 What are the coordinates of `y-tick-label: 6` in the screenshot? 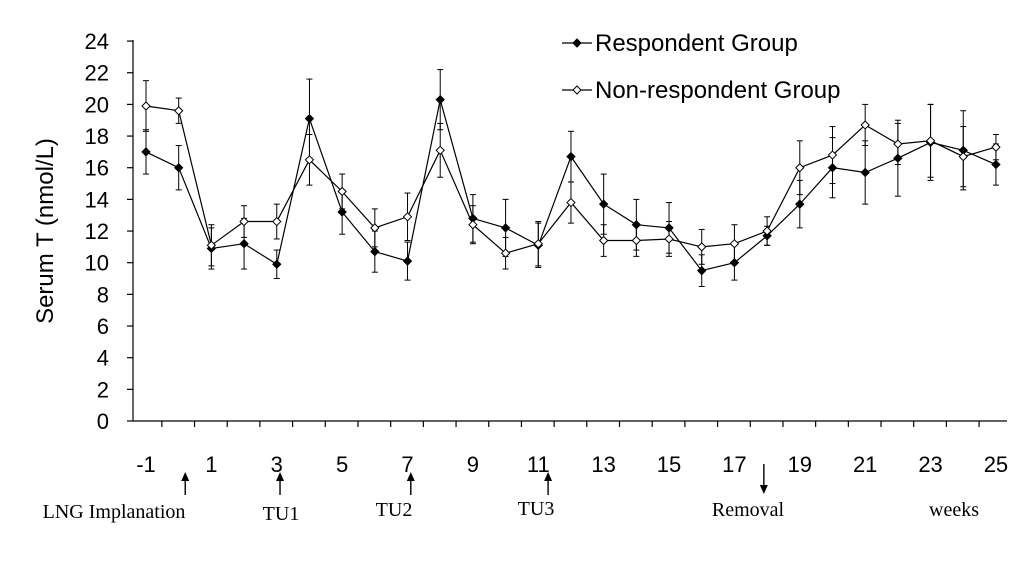 It's located at (103, 326).